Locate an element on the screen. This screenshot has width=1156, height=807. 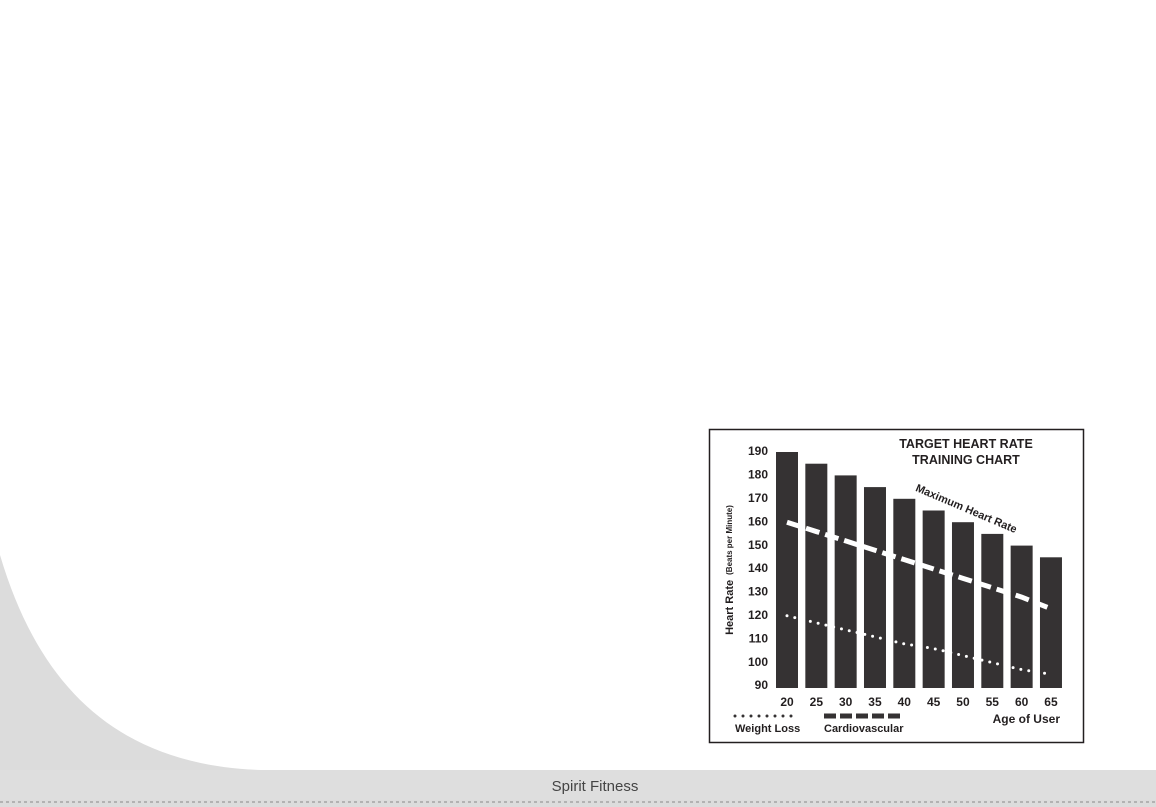
footer-band is located at coordinates (578, 785).